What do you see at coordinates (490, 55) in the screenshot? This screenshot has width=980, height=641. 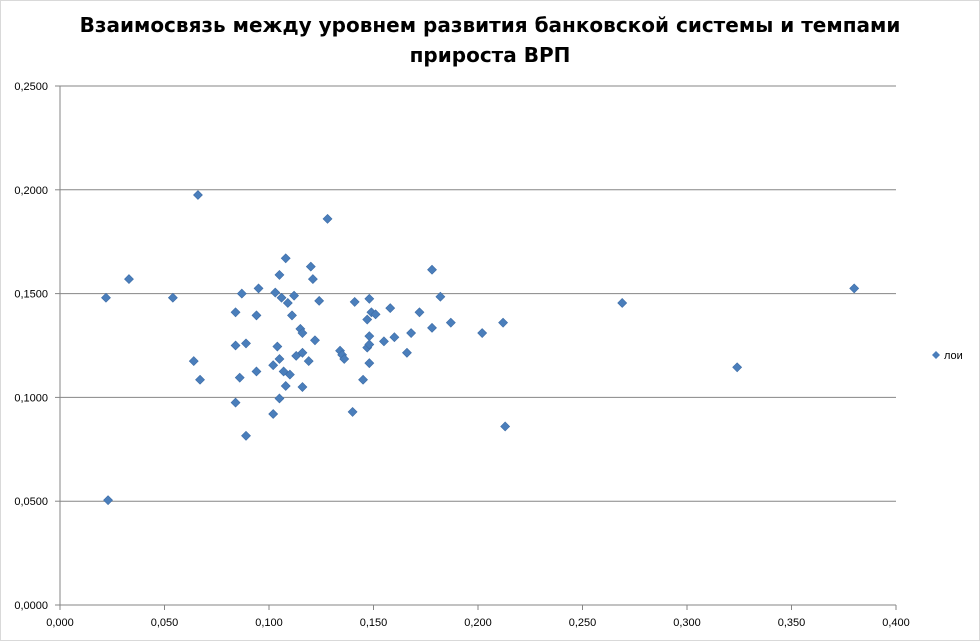 I see `chart-title-line-2: прироста ВРП` at bounding box center [490, 55].